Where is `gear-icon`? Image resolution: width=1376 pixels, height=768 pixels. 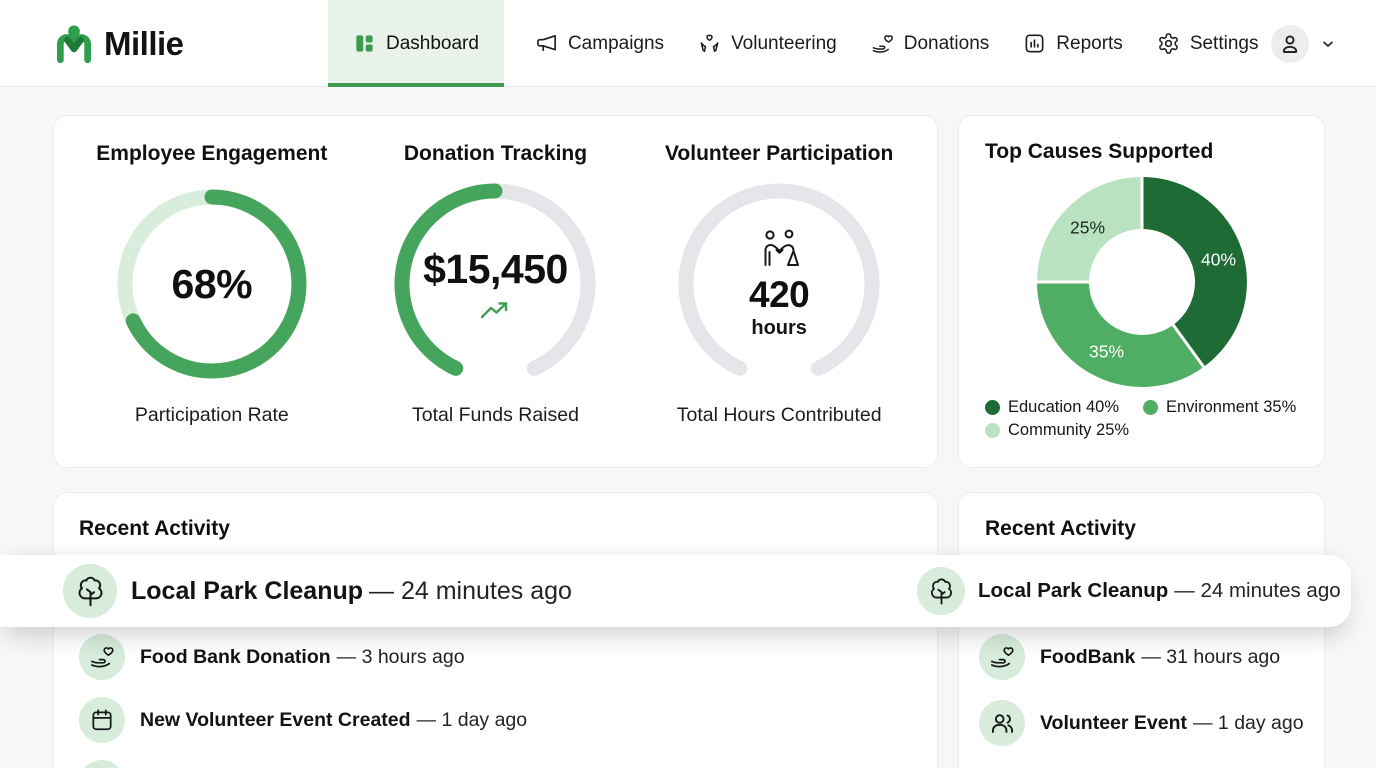 gear-icon is located at coordinates (1168, 43).